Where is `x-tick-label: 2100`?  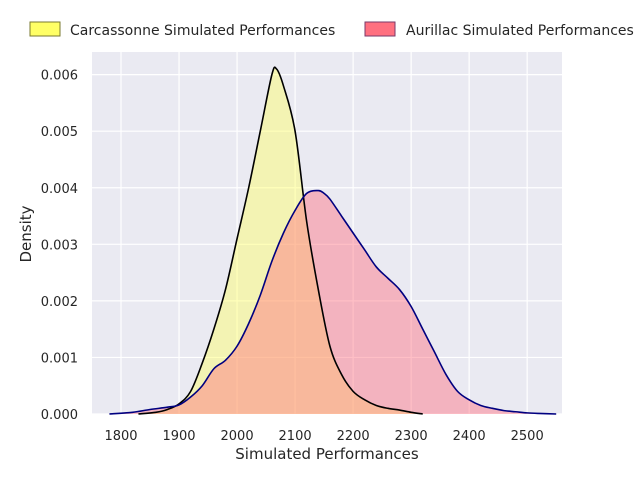 x-tick-label: 2100 is located at coordinates (295, 436).